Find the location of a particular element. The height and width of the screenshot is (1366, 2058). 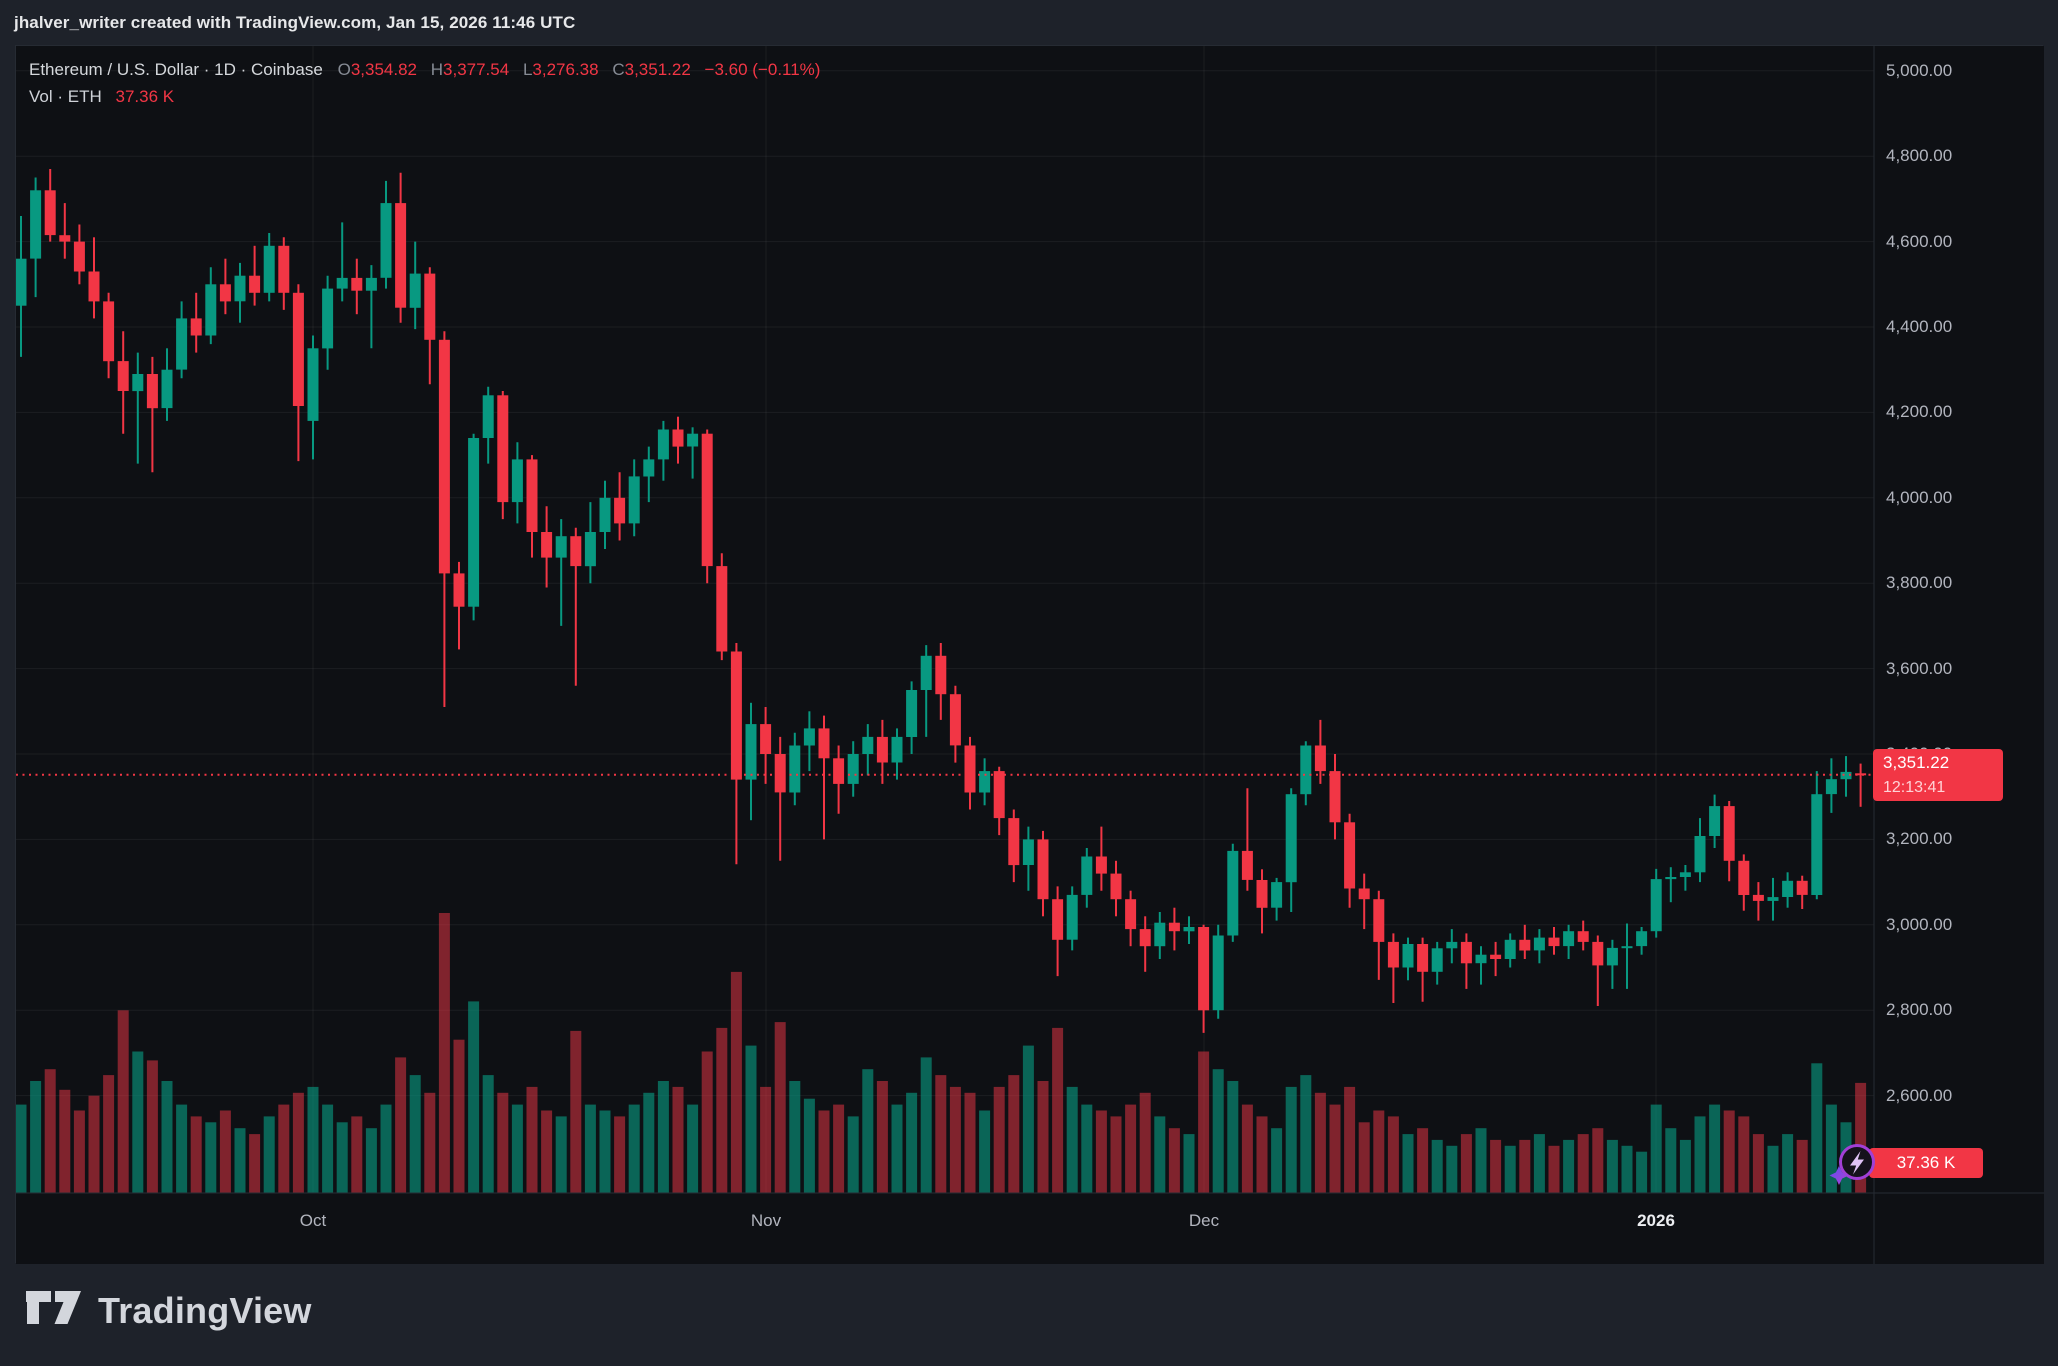

bar-countdown: 12:13:41 is located at coordinates (1914, 787).